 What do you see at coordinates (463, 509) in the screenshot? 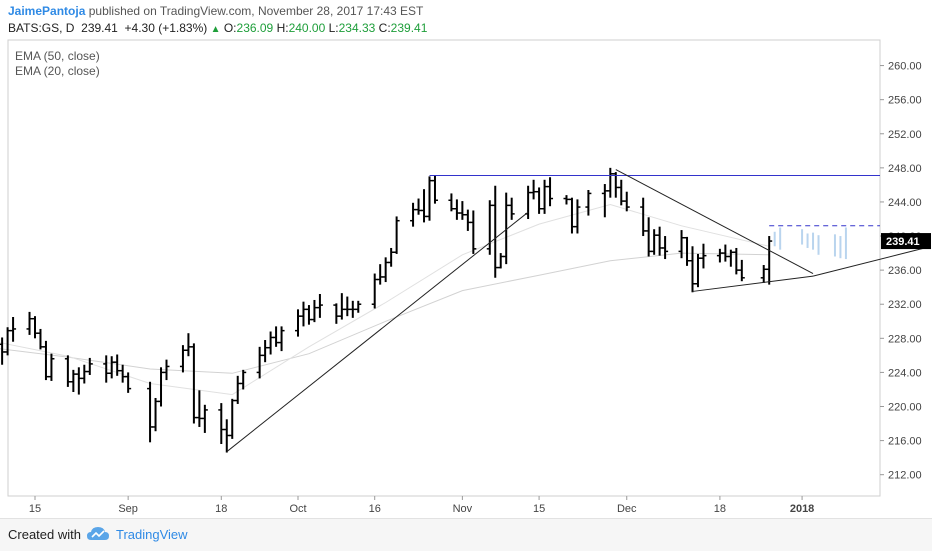
I see `x-tick-label: Nov` at bounding box center [463, 509].